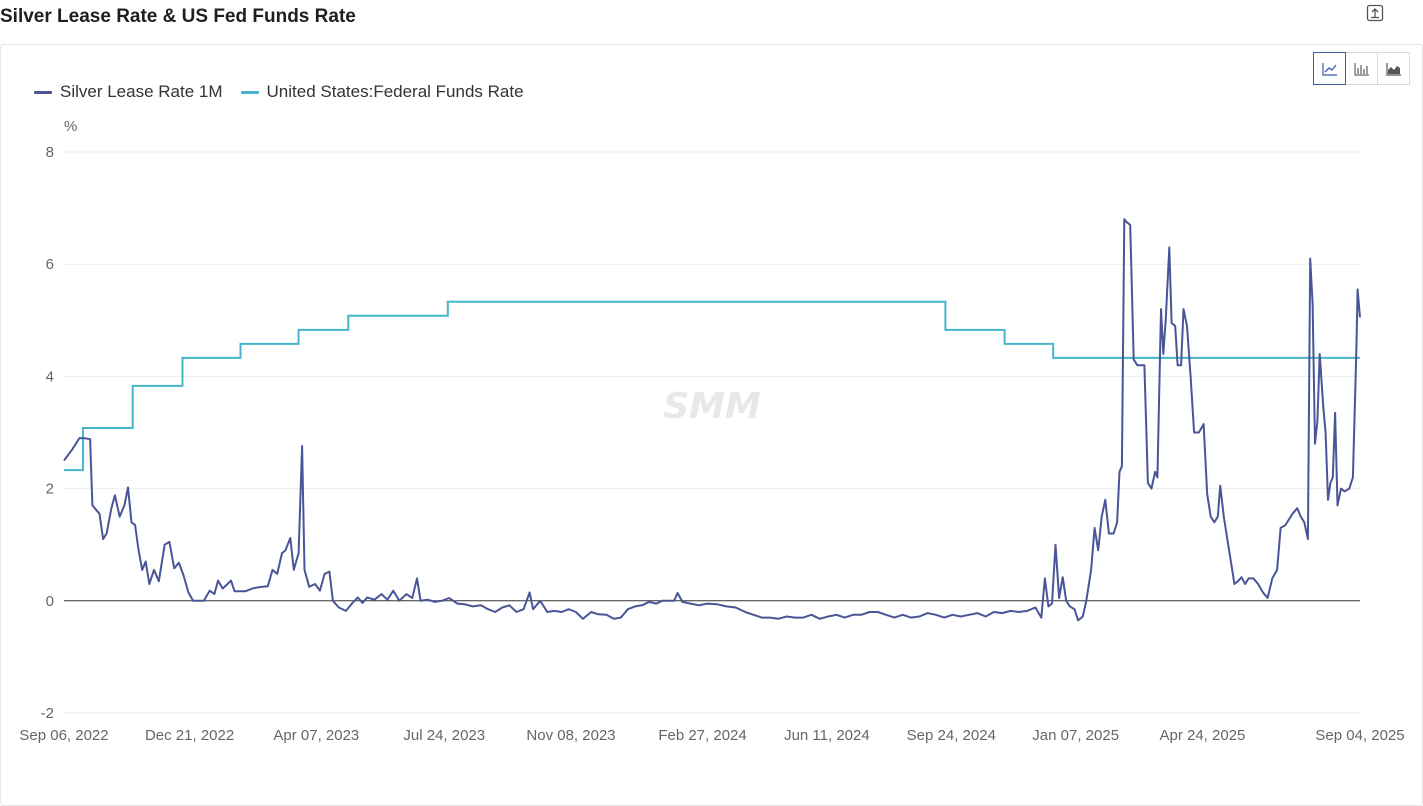 The width and height of the screenshot is (1423, 806). What do you see at coordinates (70, 126) in the screenshot?
I see `y-axis-unit: %` at bounding box center [70, 126].